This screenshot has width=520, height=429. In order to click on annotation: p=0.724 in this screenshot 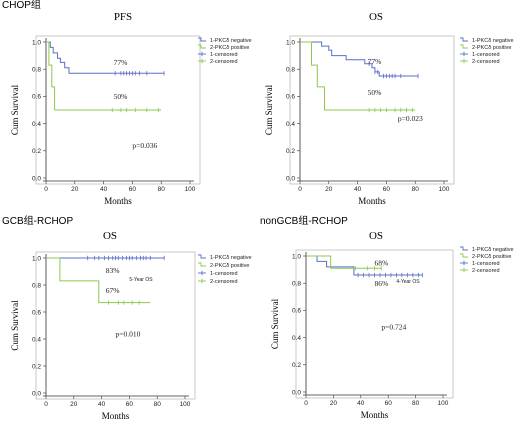, I will do `click(393, 326)`.